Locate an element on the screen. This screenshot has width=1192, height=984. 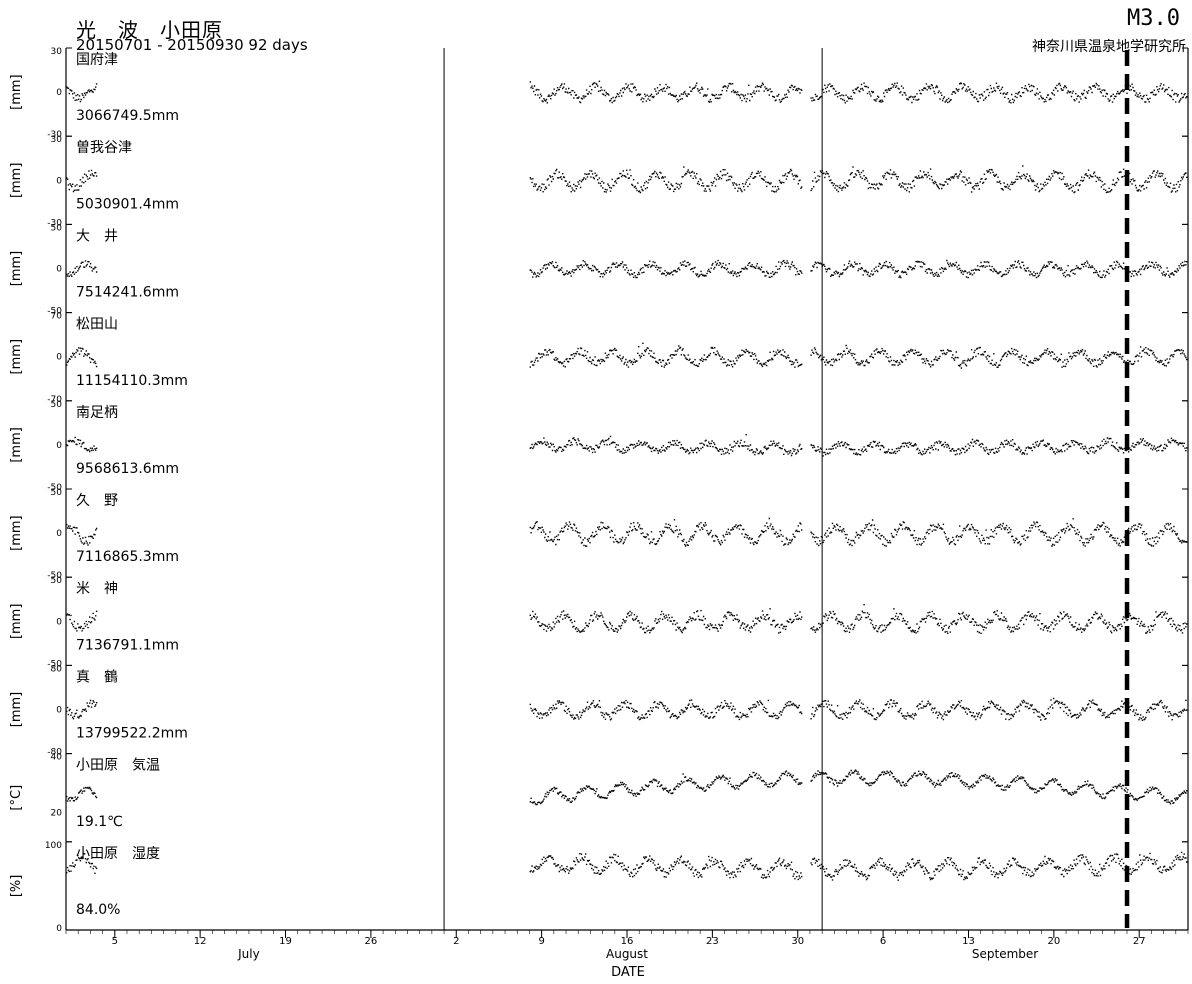
y-tick-label: 70 is located at coordinates (57, 317).